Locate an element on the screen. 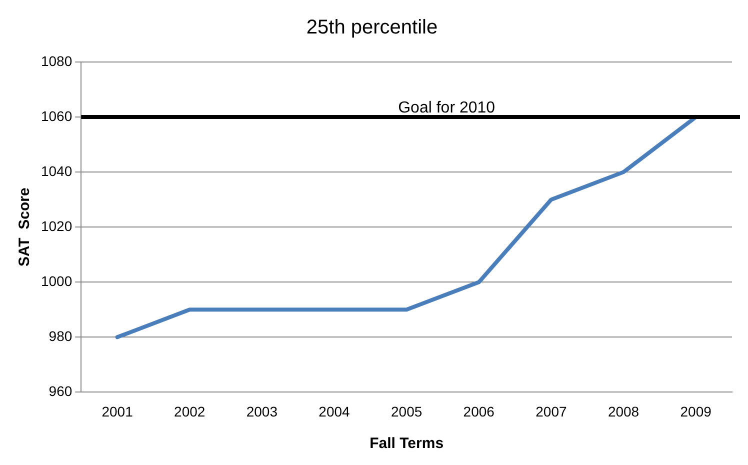  y-tick-label: 1000 is located at coordinates (56, 280).